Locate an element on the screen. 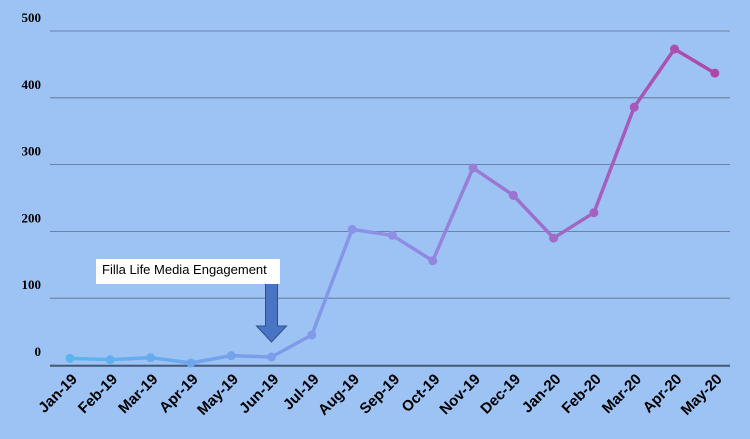  x-tick-label-mar-20: Mar-20 is located at coordinates (622, 394).